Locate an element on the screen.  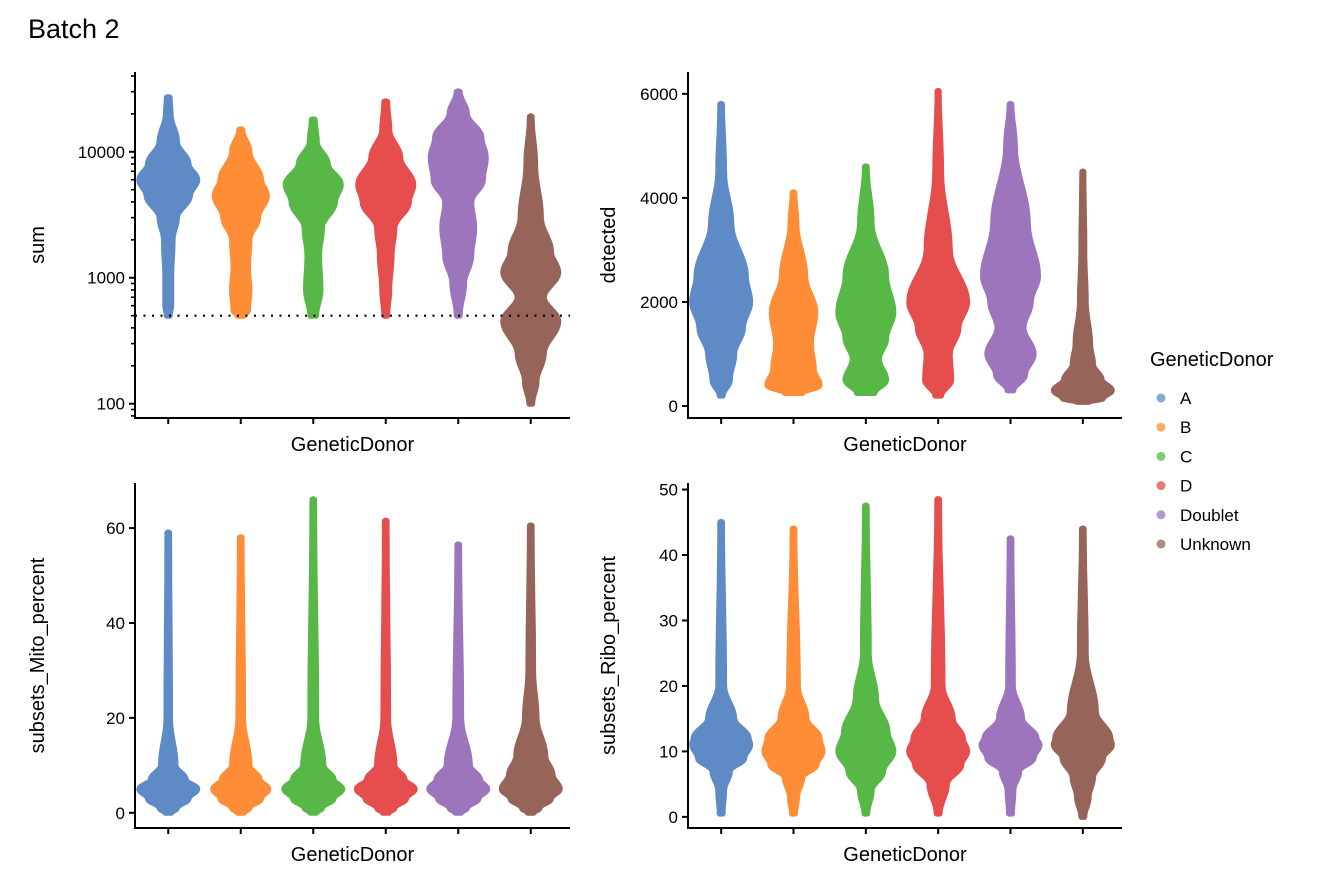
y-tick-label: 2000 is located at coordinates (659, 302).